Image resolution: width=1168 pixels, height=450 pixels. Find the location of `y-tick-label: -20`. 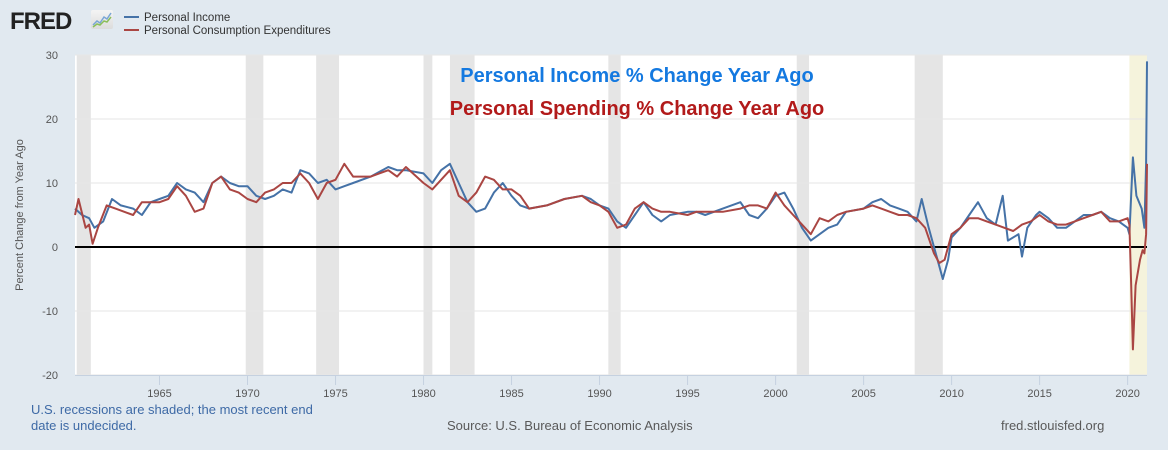

y-tick-label: -20 is located at coordinates (50, 376).